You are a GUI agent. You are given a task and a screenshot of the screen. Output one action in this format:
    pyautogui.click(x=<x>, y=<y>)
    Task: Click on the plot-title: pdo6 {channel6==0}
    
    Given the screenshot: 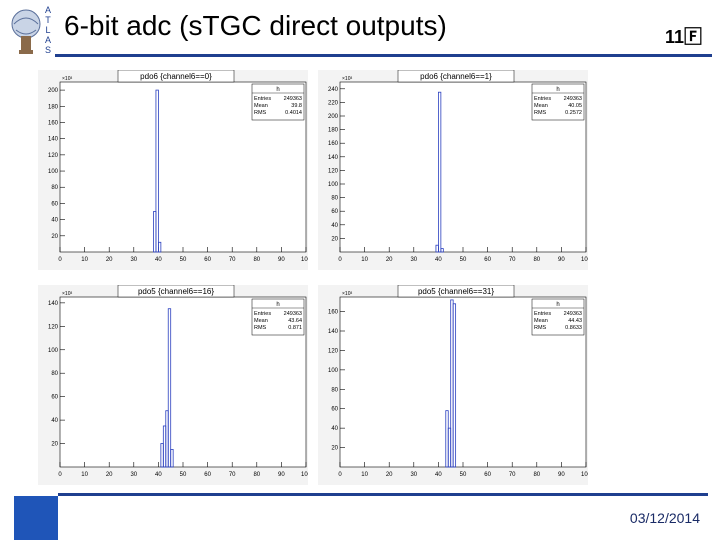 What is the action you would take?
    pyautogui.click(x=176, y=76)
    